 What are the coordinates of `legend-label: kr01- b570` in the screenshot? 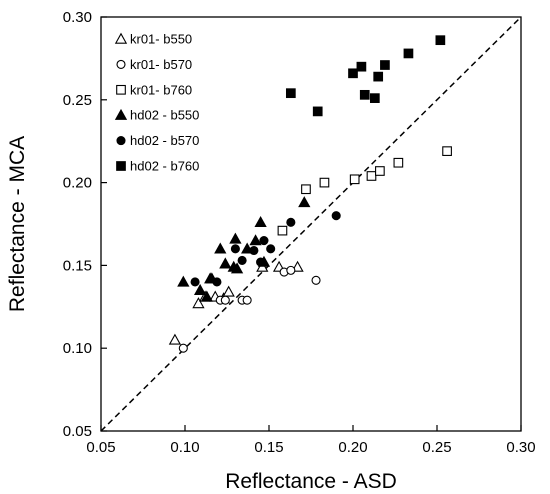 It's located at (161, 64).